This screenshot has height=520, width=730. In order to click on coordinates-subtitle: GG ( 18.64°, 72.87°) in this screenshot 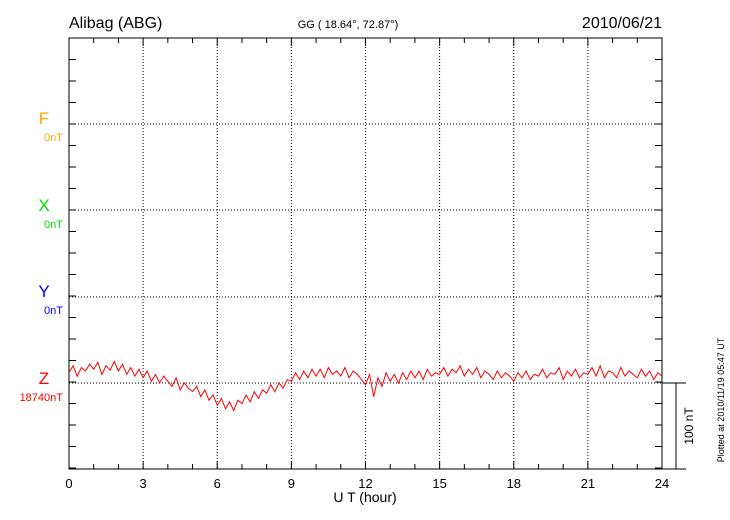, I will do `click(348, 25)`.